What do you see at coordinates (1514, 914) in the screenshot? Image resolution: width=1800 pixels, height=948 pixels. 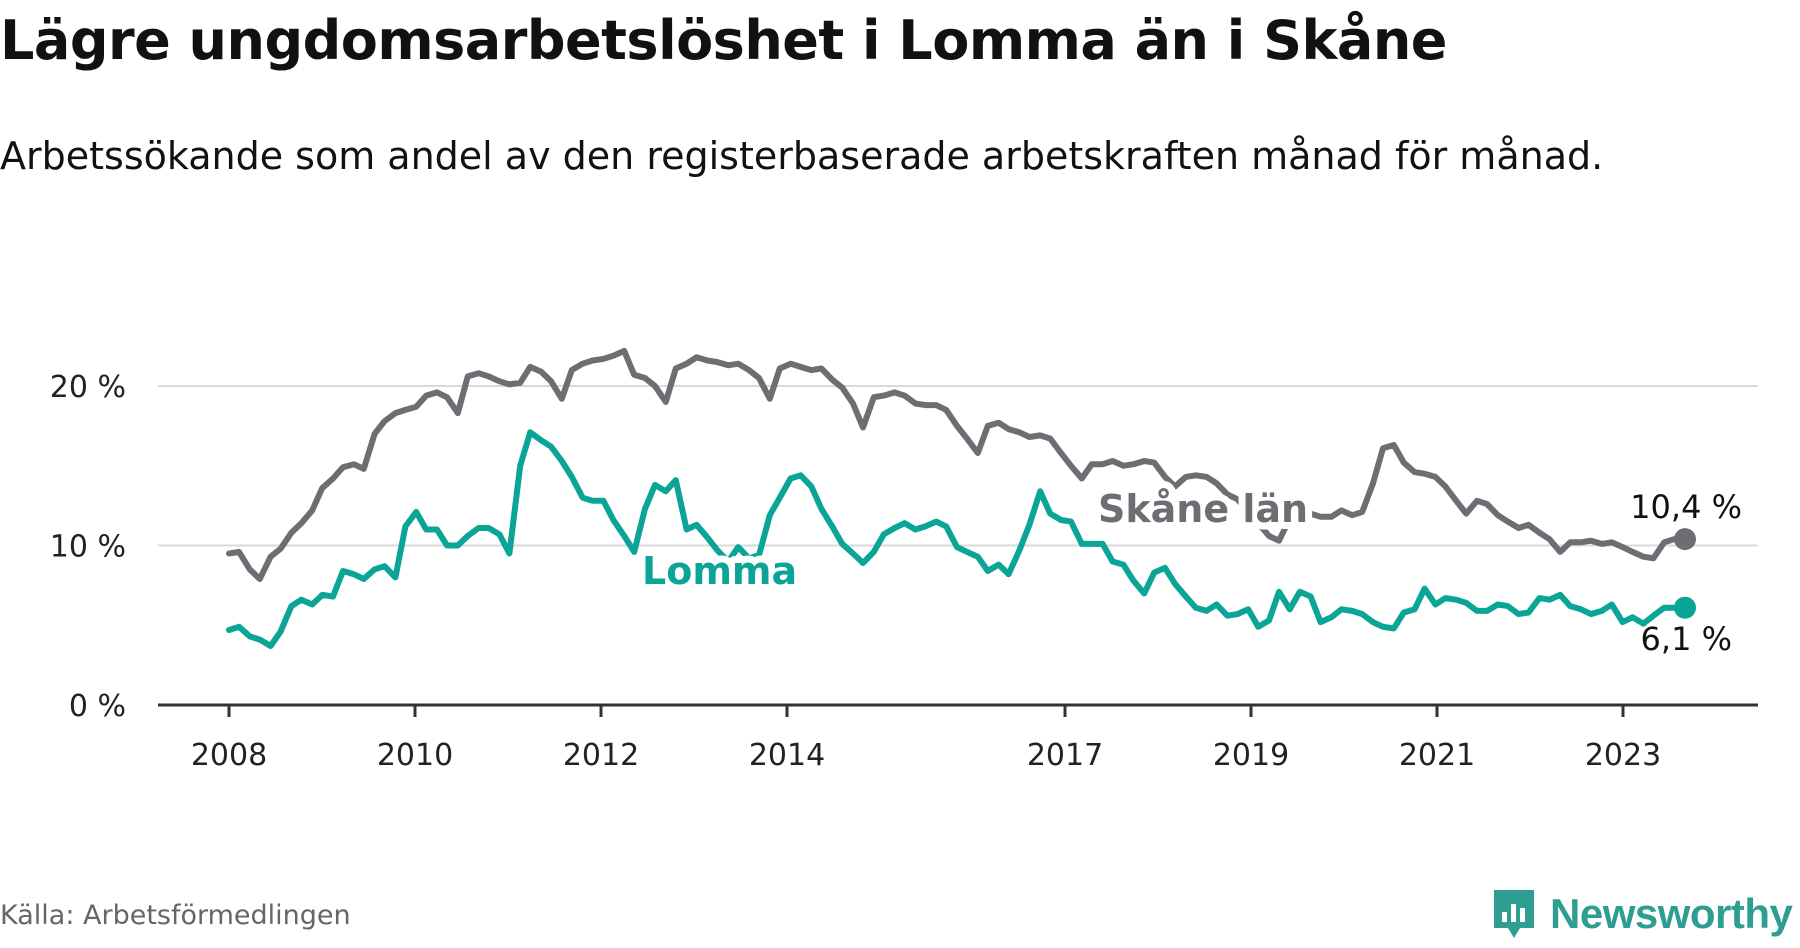 I see `newsworthy-logo-icon` at bounding box center [1514, 914].